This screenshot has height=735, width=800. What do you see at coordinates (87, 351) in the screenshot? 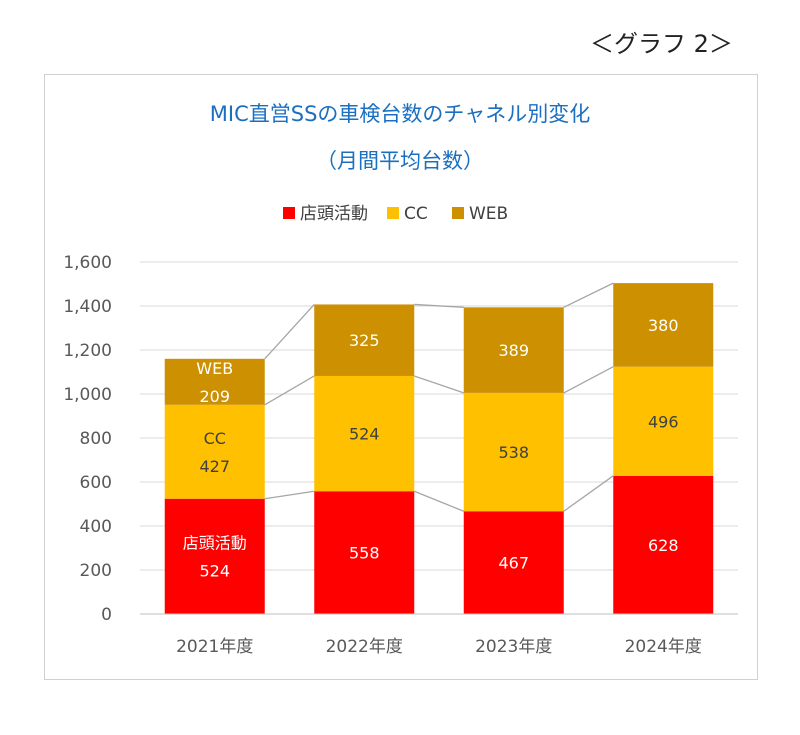
I see `y-tick-label: 1,200` at bounding box center [87, 351].